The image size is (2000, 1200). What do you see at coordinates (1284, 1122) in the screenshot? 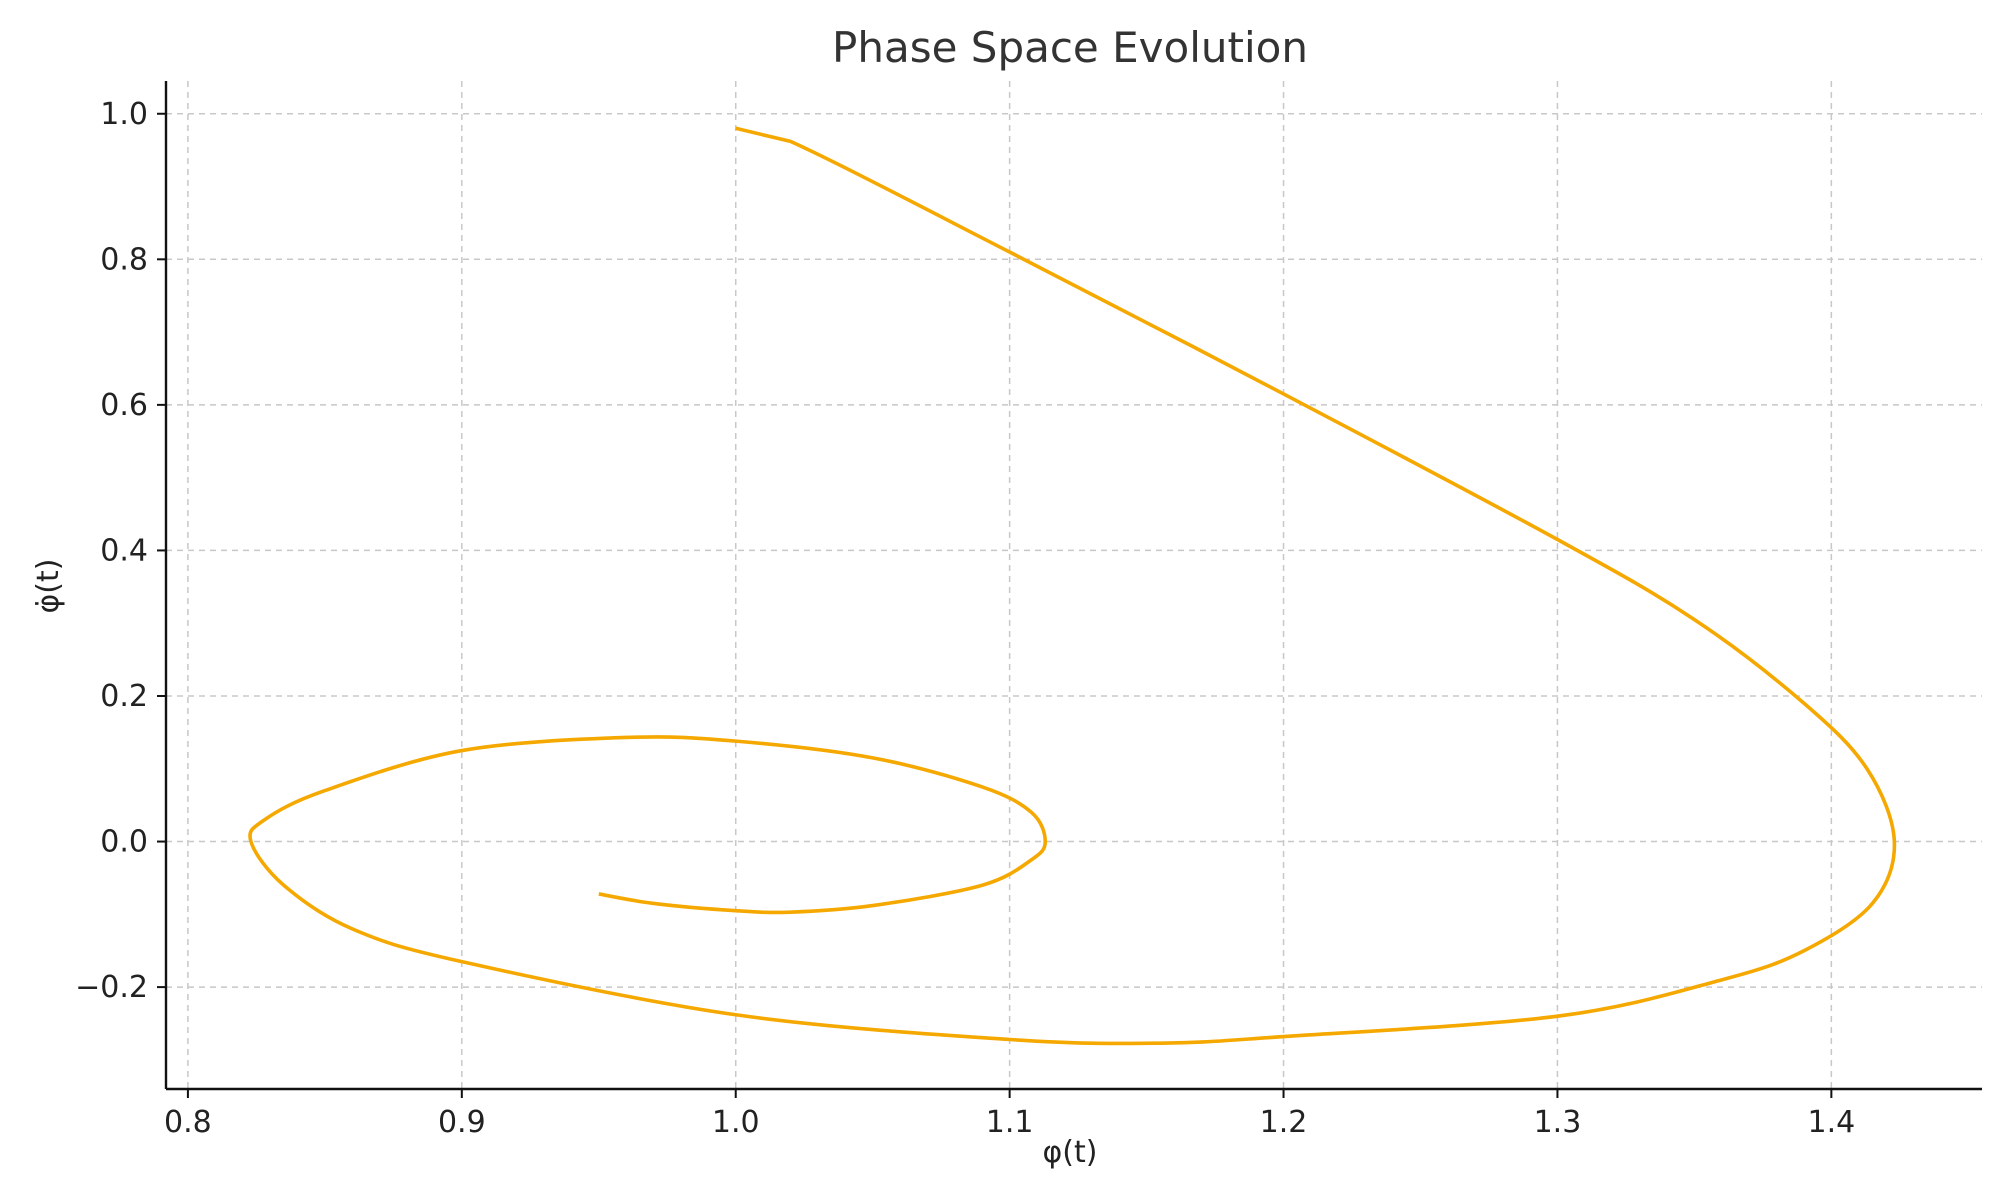
I see `x-tick-label: 1.2` at bounding box center [1284, 1122].